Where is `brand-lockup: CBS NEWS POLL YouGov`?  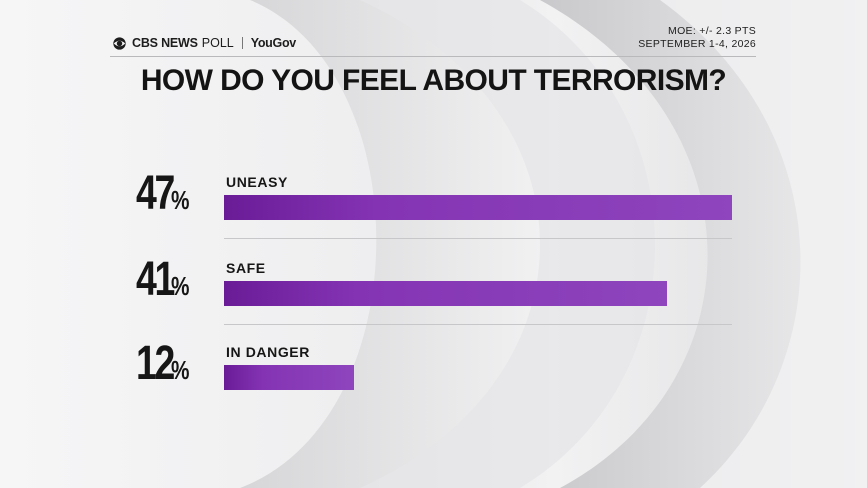 brand-lockup: CBS NEWS POLL YouGov is located at coordinates (204, 43).